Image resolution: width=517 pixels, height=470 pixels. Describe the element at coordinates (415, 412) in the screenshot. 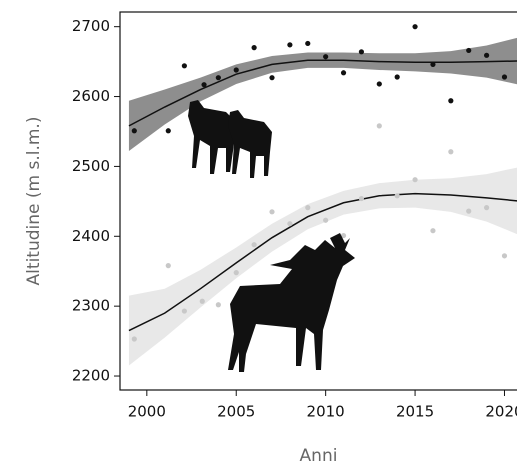

I see `x-tick-label: 2015` at that location.